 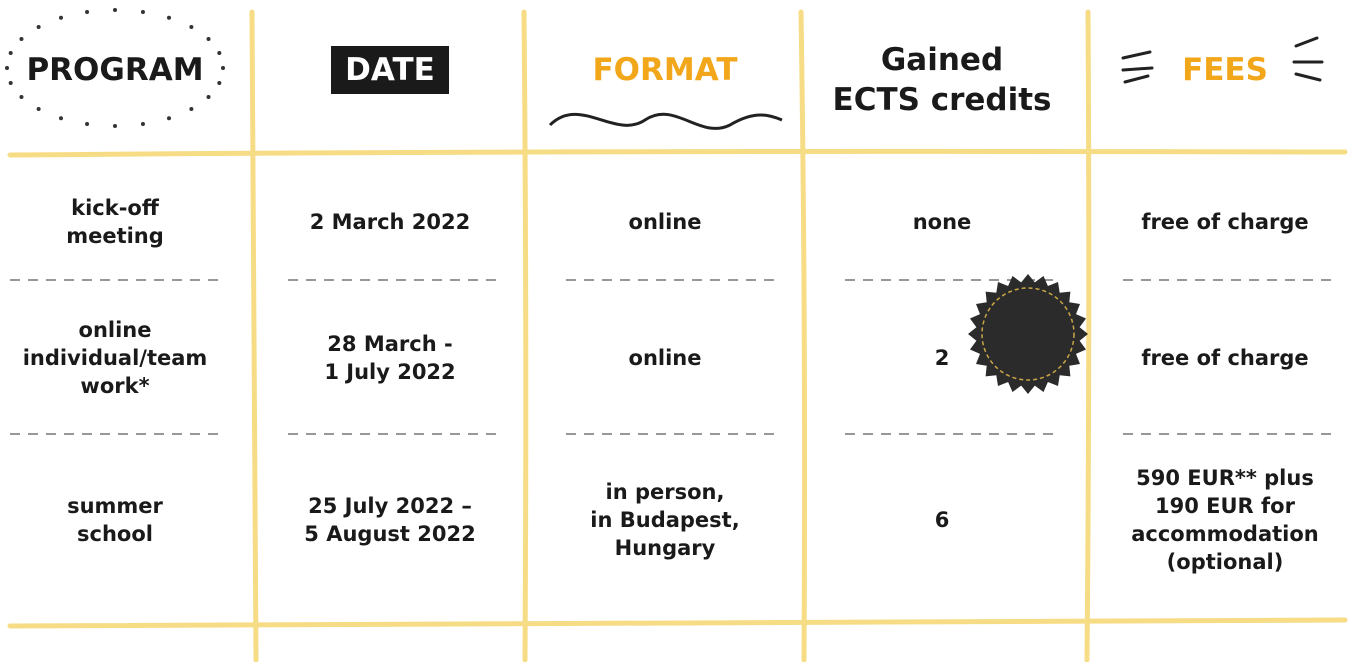 I want to click on text-line: PROGRAM, so click(x=115, y=70).